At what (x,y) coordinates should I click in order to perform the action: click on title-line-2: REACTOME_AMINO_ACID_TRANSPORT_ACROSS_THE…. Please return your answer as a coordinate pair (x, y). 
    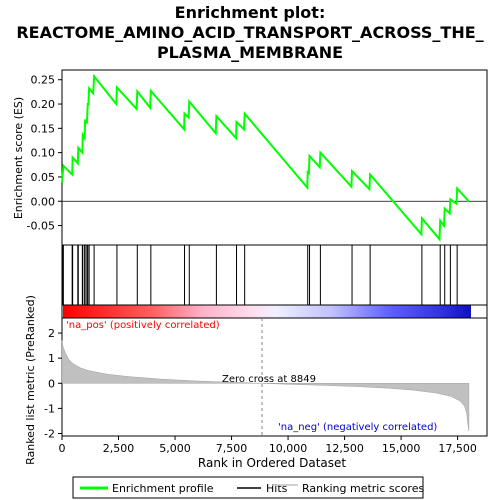
    Looking at the image, I should click on (249, 32).